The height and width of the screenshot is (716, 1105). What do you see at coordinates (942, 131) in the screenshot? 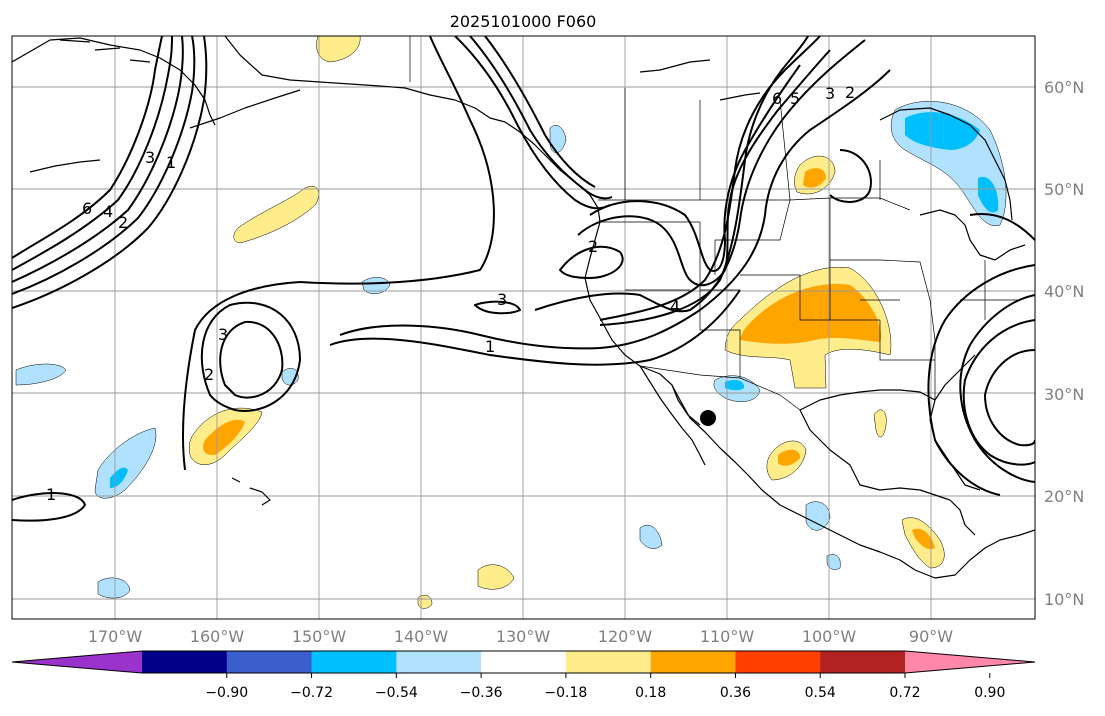
I see `shade-negative-canada-core` at bounding box center [942, 131].